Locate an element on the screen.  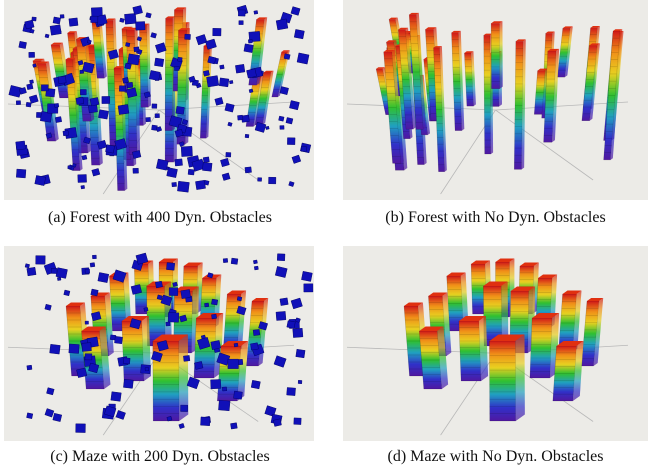
caption-b: (b) Forest with No Dyn. Obstacles is located at coordinates (495, 217).